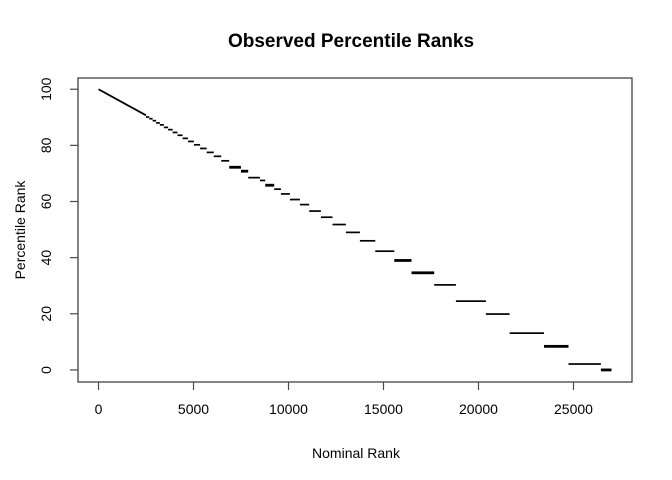  Describe the element at coordinates (288, 409) in the screenshot. I see `x-tick-label: 10000` at that location.